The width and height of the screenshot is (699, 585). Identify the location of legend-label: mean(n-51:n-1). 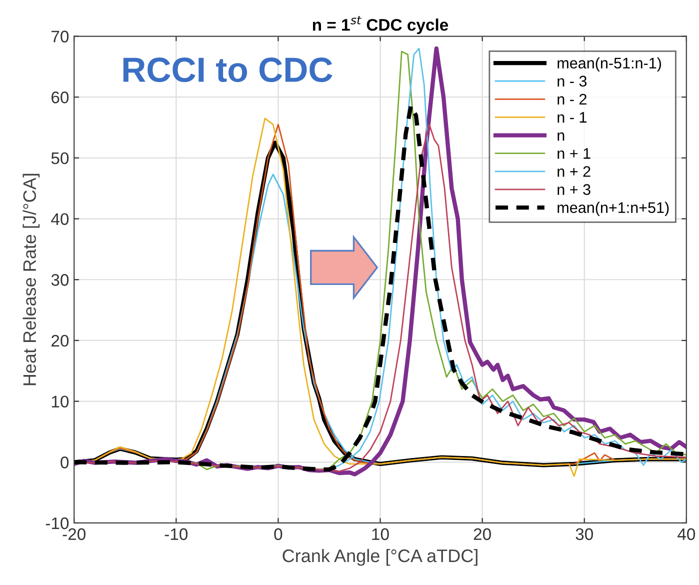
(609, 64).